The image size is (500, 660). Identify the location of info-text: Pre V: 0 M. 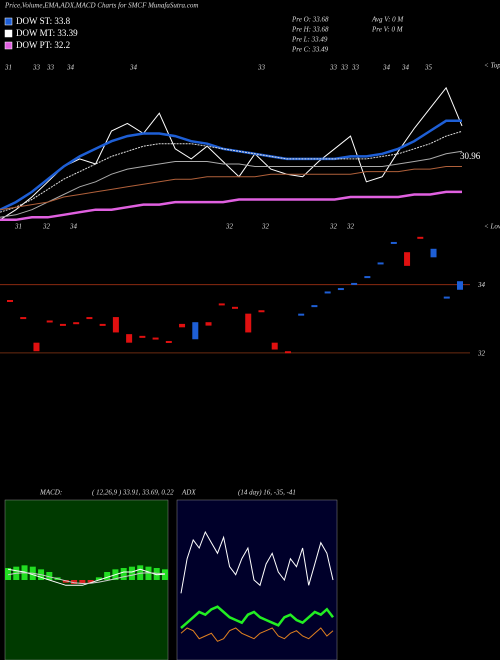
(387, 30).